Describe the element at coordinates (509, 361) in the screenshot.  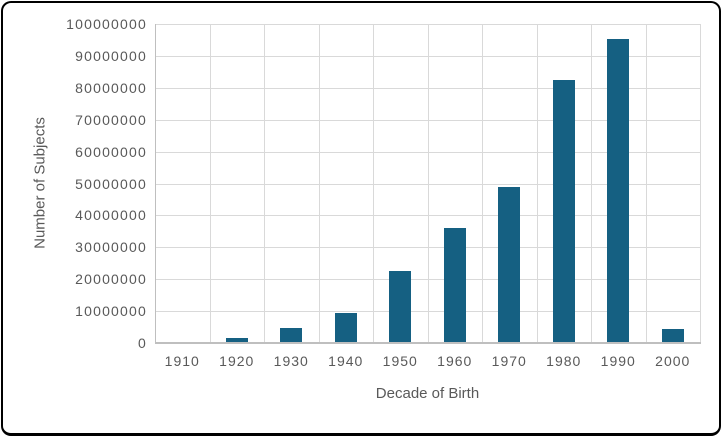
I see `x-tick-label-1970: 1970` at that location.